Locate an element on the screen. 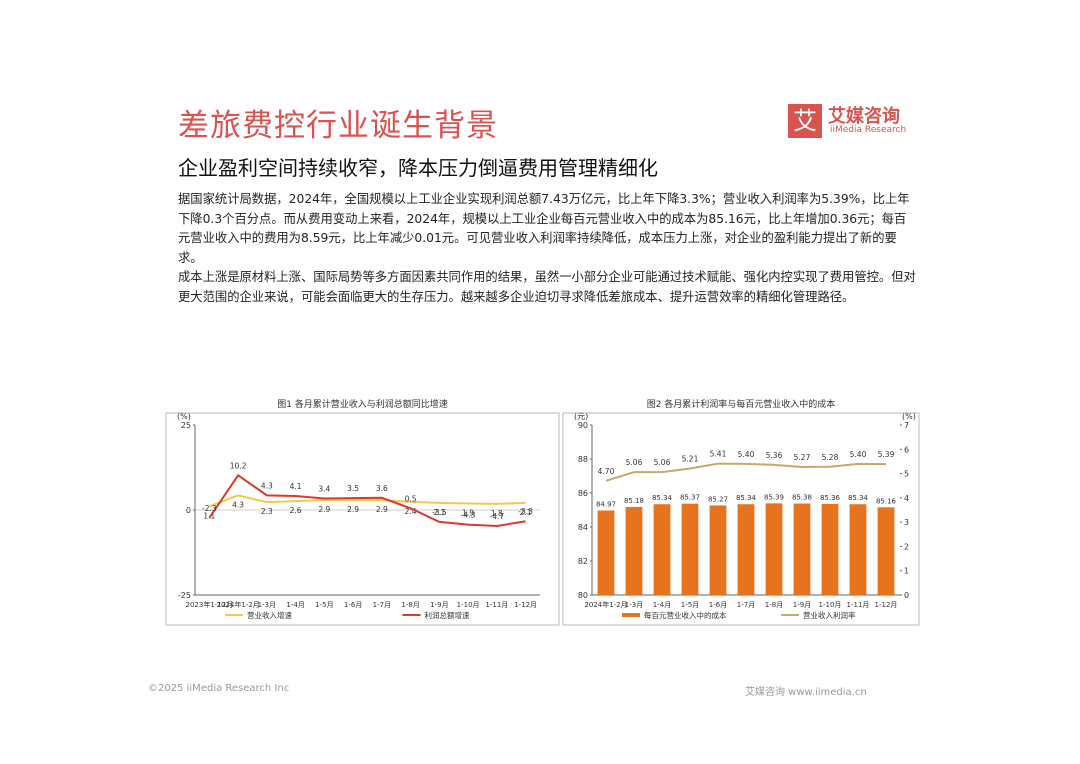 The width and height of the screenshot is (1080, 764). data-label: 0.5 is located at coordinates (411, 498).